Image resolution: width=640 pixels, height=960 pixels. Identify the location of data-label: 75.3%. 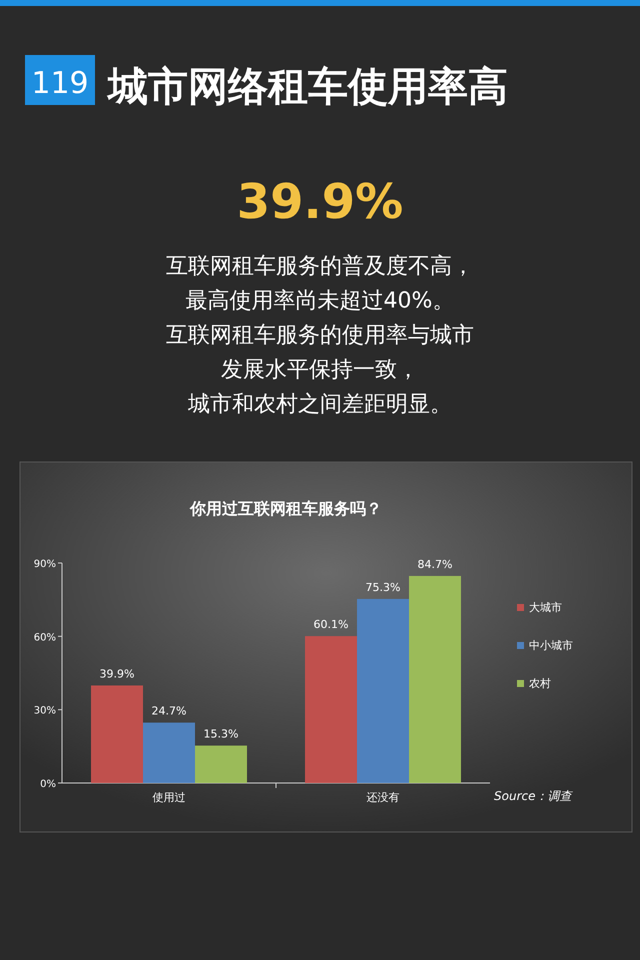
(383, 587).